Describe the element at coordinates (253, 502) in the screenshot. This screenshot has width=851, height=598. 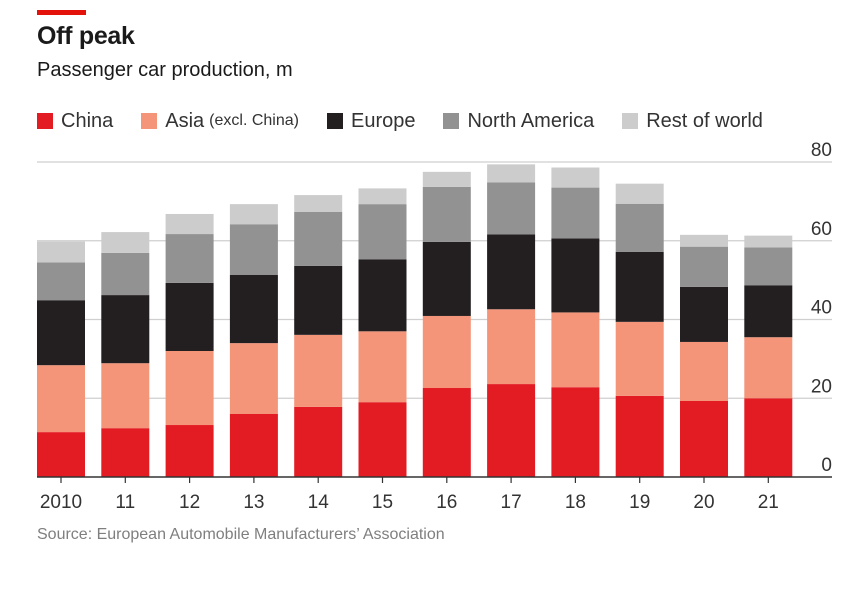
I see `x-tick-label-13: 13` at that location.